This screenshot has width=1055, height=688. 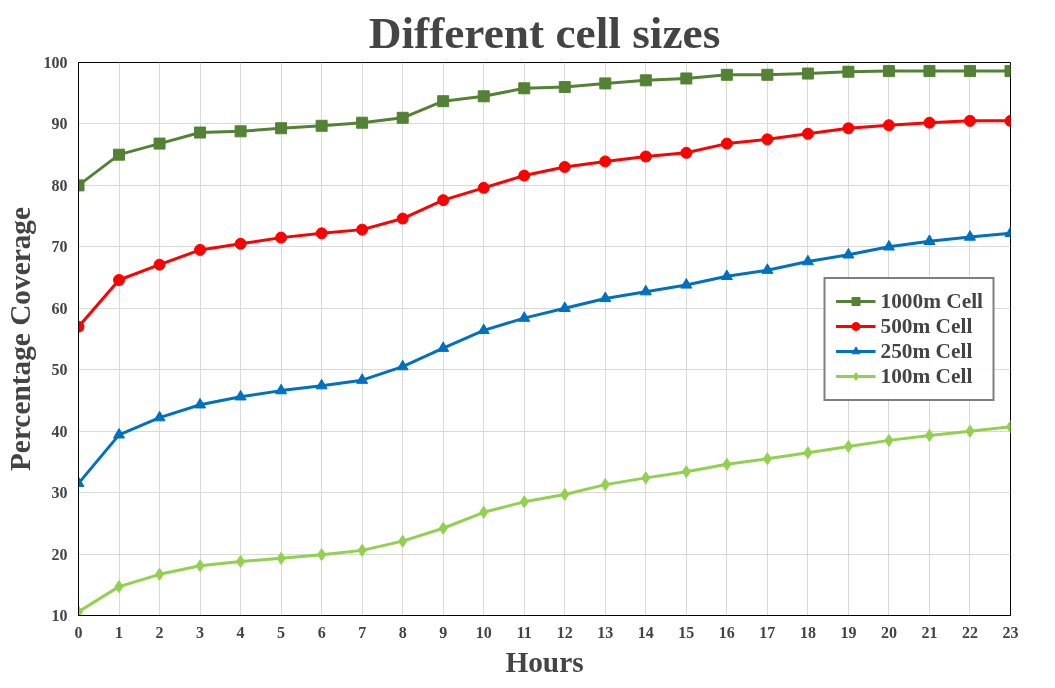 What do you see at coordinates (926, 351) in the screenshot?
I see `legend-label: 250m Cell` at bounding box center [926, 351].